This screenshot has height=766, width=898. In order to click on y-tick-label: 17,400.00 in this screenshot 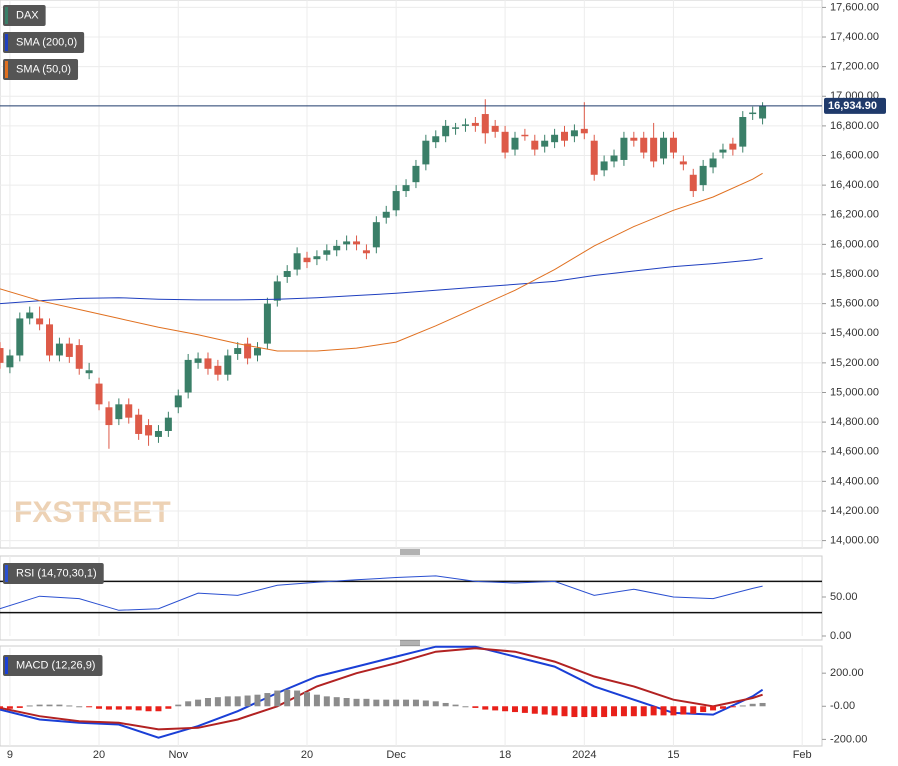, I will do `click(854, 37)`.